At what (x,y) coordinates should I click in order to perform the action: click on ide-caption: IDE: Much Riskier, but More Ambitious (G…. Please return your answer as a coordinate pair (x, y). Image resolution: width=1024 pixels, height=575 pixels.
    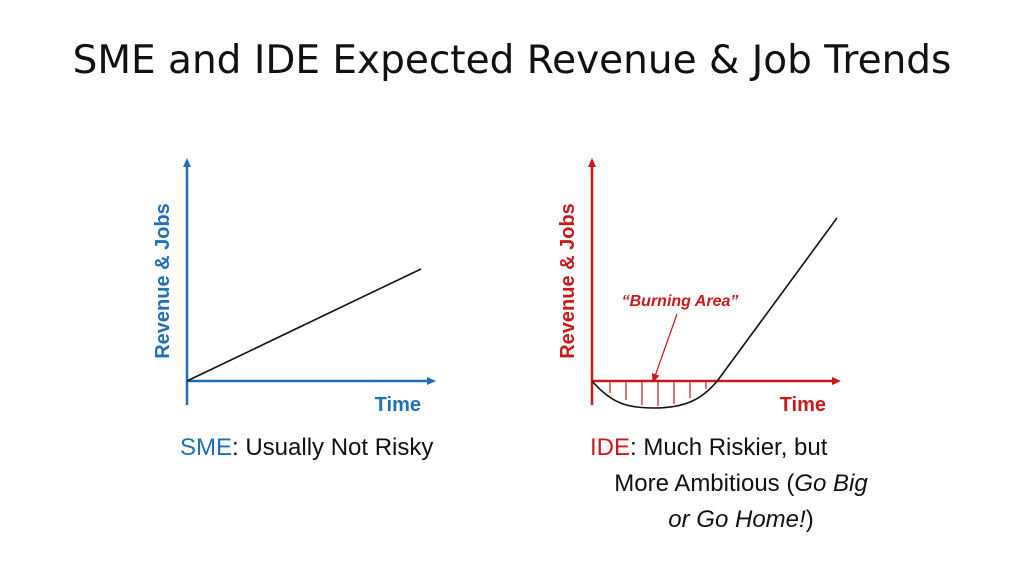
    Looking at the image, I should click on (741, 484).